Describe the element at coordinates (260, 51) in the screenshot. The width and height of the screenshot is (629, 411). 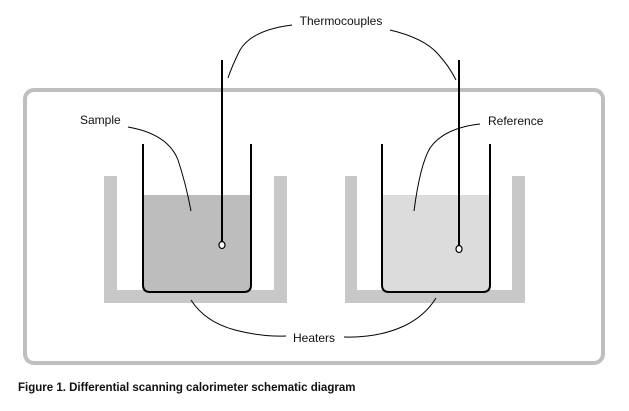
I see `leader-thermocouples-left` at that location.